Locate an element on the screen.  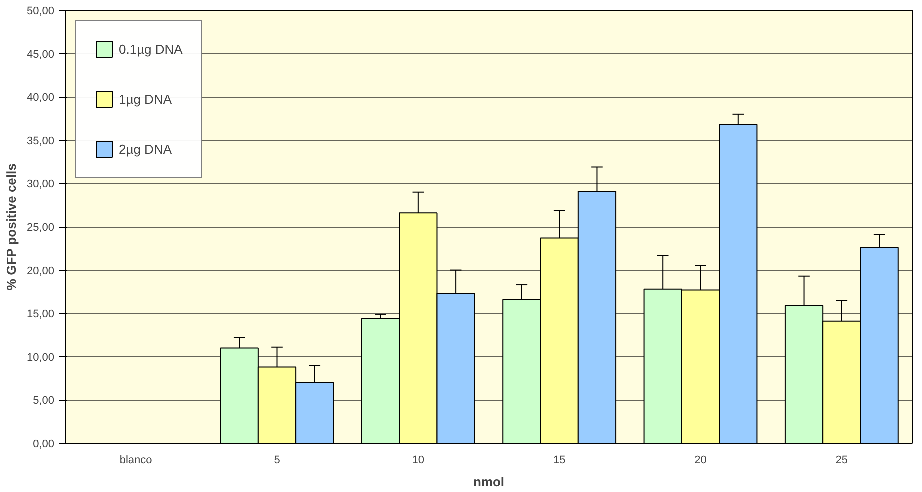
y-tick-label: 30,00 is located at coordinates (40, 184).